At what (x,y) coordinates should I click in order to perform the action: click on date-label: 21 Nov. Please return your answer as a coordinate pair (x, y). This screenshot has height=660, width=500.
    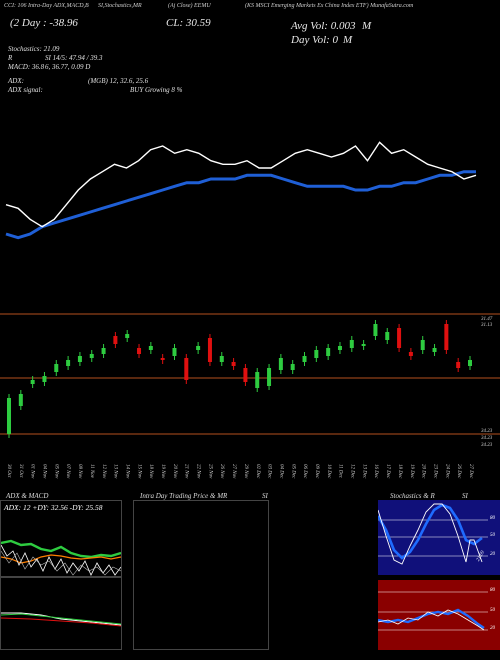
    Looking at the image, I should click on (186, 471).